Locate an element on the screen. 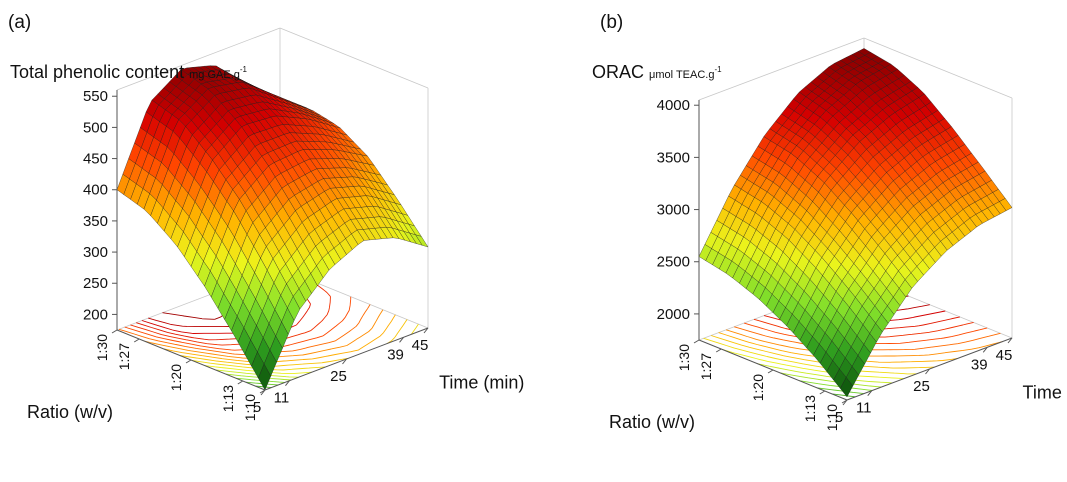  z-tick-label: 450 is located at coordinates (95, 159).